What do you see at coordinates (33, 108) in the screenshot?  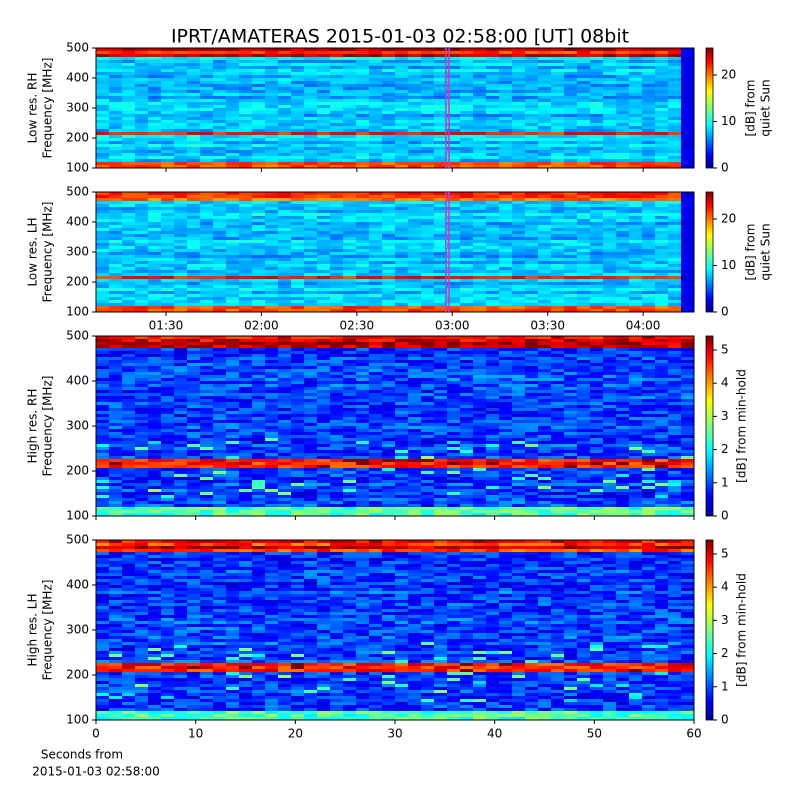 I see `y-axis-label: Low res. RH` at bounding box center [33, 108].